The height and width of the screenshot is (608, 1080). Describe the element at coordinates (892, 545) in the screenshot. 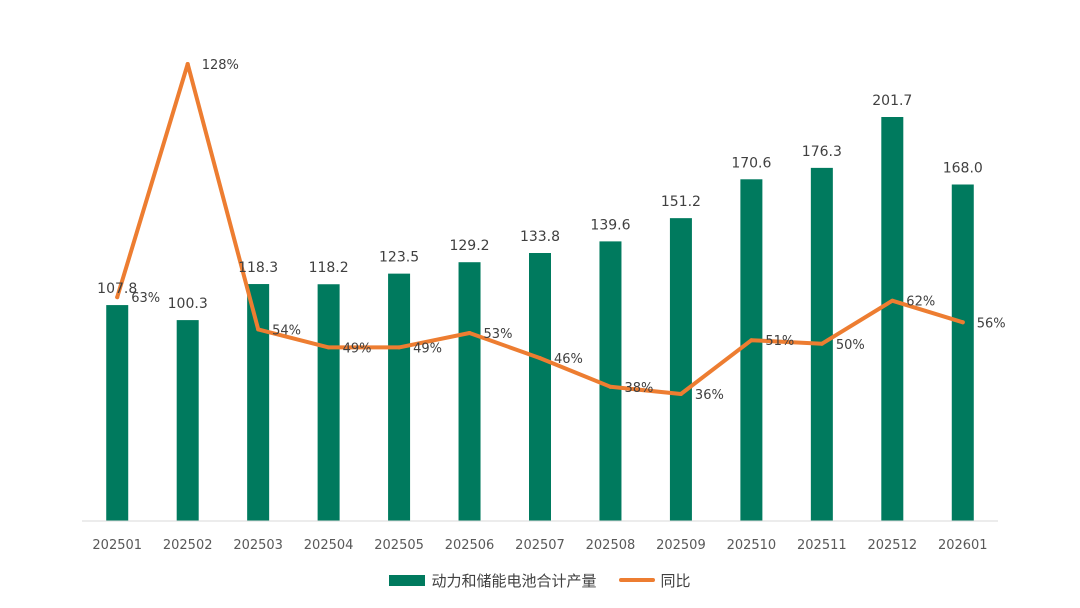

I see `x-tick-label-202512: 202512` at that location.